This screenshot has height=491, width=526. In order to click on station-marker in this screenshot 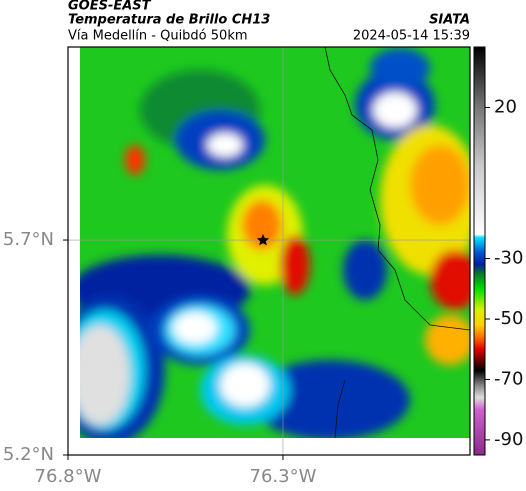, I will do `click(263, 240)`.